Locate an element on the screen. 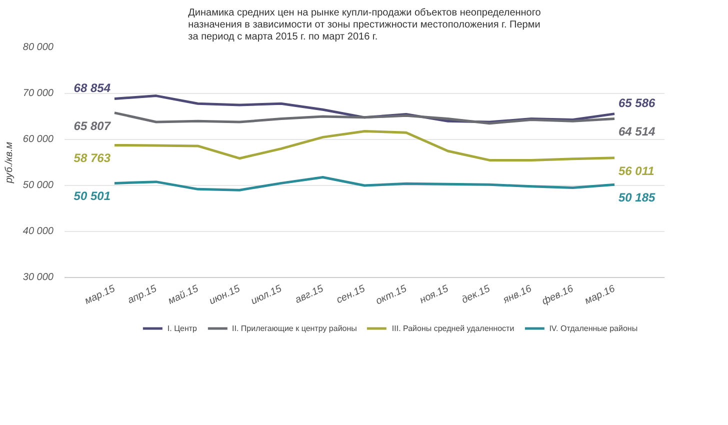 Image resolution: width=728 pixels, height=425 pixels. data-label: 65 807 is located at coordinates (93, 125).